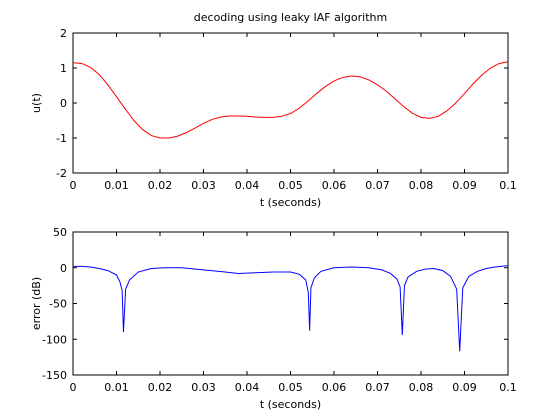 The image size is (560, 420). What do you see at coordinates (334, 387) in the screenshot?
I see `bottom-plot-x-tick-label: 0.06` at bounding box center [334, 387].